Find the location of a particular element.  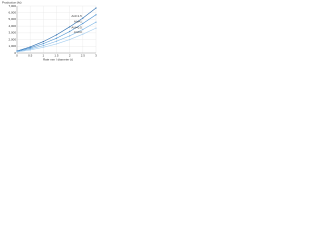

y-tick-label: 5,000 is located at coordinates (12, 19).